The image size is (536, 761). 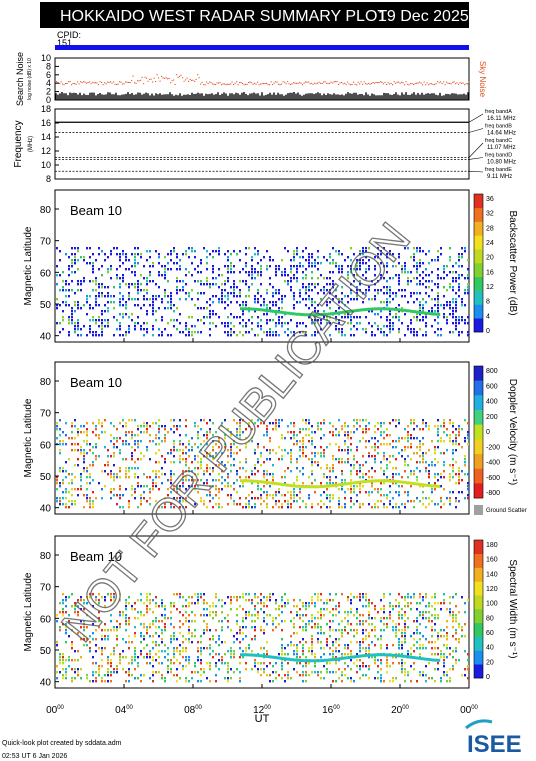 What do you see at coordinates (46, 414) in the screenshot?
I see `velocity-ytick-label: 70` at bounding box center [46, 414].